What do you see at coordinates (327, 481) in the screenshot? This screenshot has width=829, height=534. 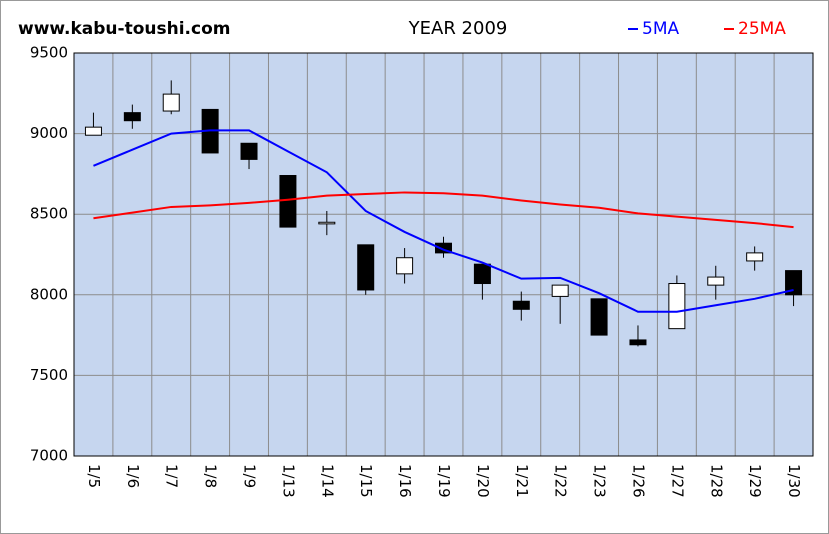 I see `x-tick-label: 1/14` at bounding box center [327, 481].